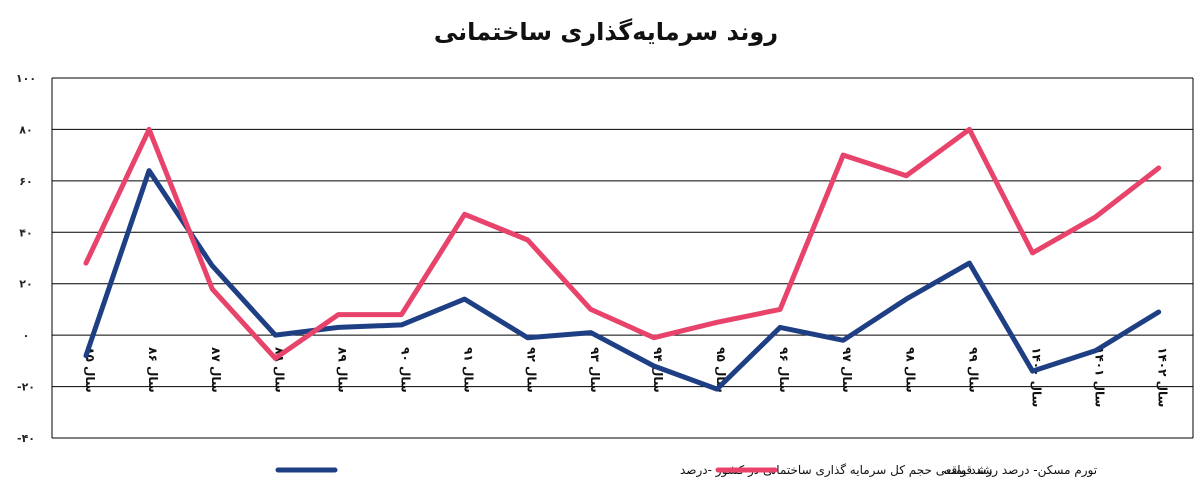 This screenshot has width=1200, height=491. Describe the element at coordinates (342, 370) in the screenshot. I see `x-tick-label: سال ۸۹` at that location.